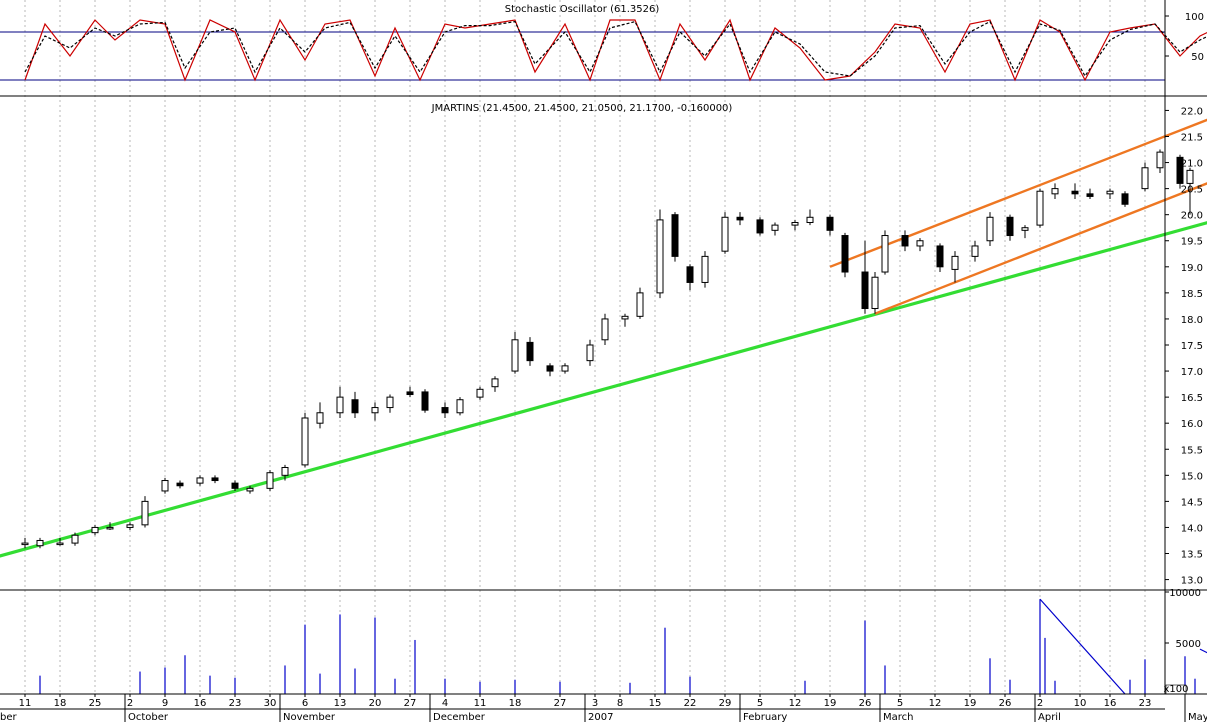  I want to click on day-label: 6, so click(305, 703).